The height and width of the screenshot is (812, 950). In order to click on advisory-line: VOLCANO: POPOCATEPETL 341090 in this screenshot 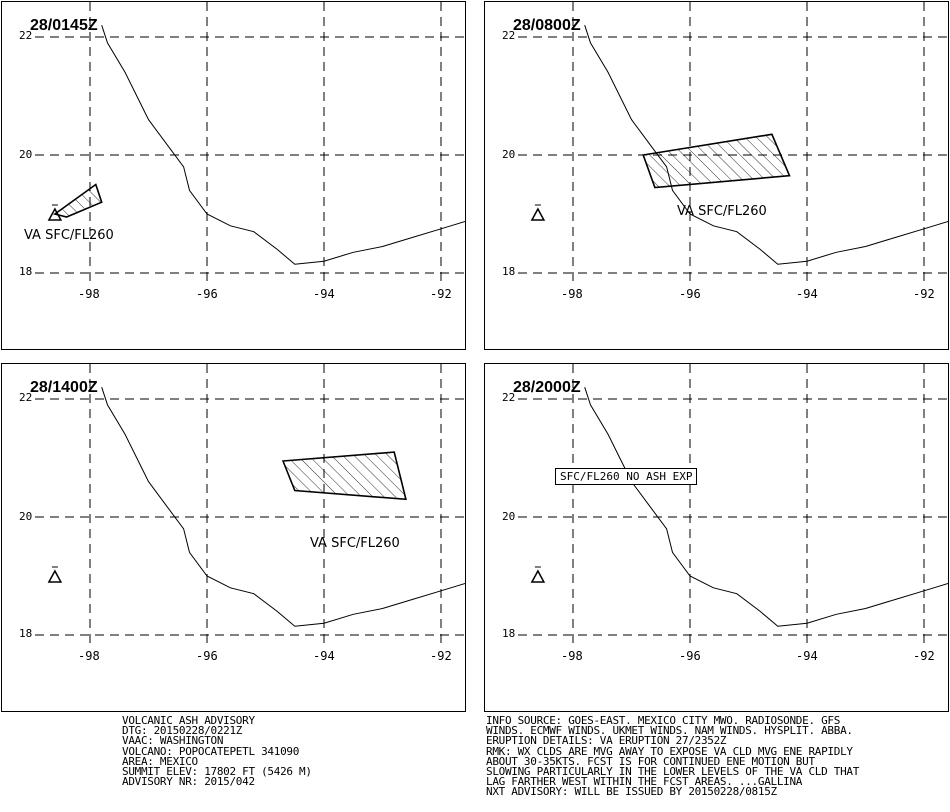, I will do `click(211, 751)`.